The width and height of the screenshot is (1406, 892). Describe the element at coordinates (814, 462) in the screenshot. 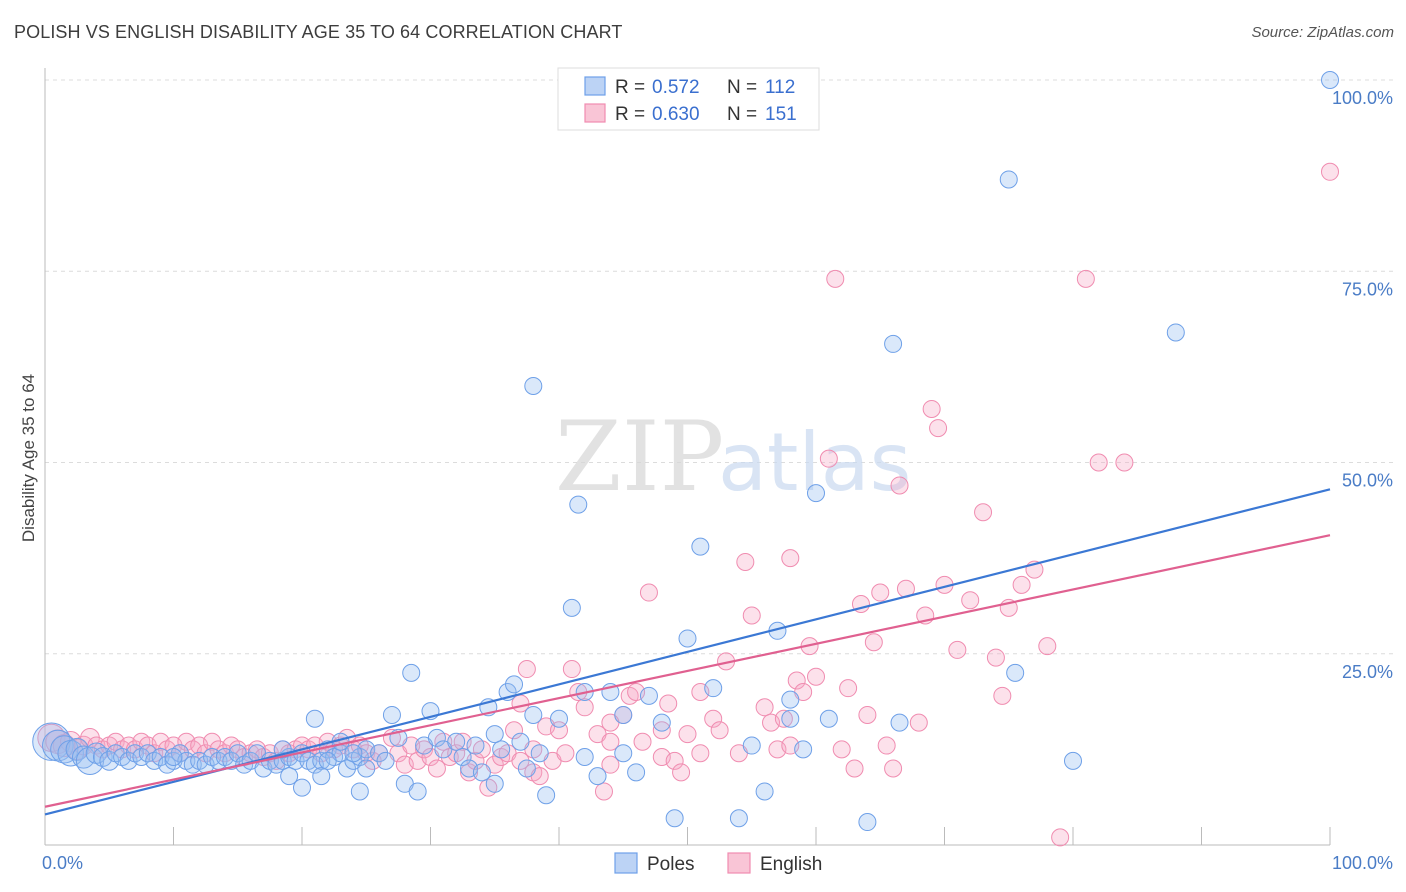

I see `watermark-atlas: atlas` at that location.